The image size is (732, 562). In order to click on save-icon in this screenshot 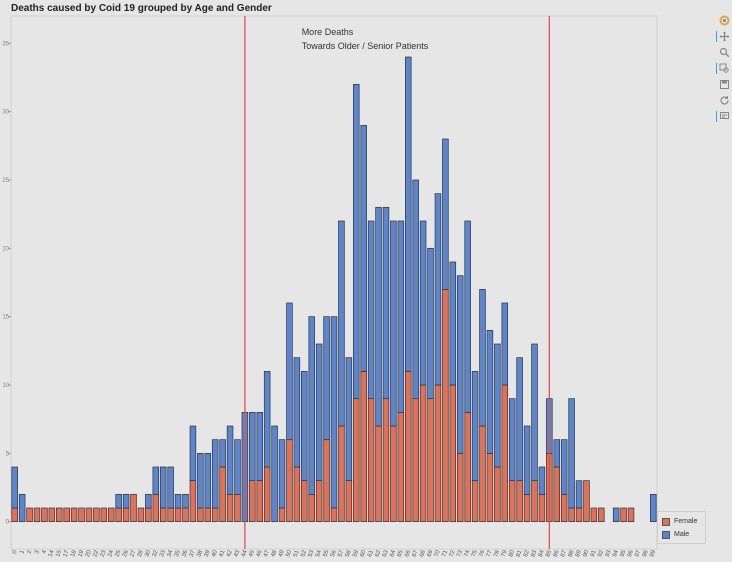, I will do `click(724, 84)`.